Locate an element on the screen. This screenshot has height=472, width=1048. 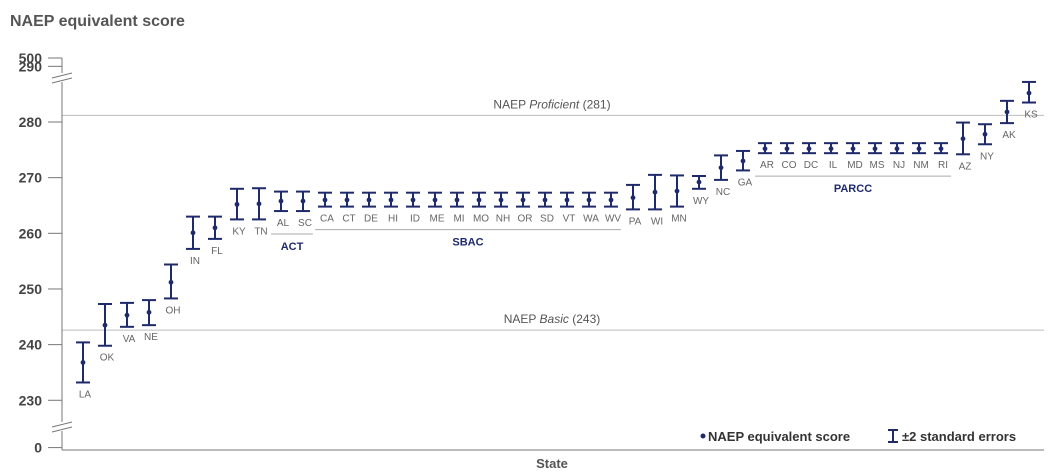
legend: NAEP equivalent score ±2 standard errors is located at coordinates (858, 436).